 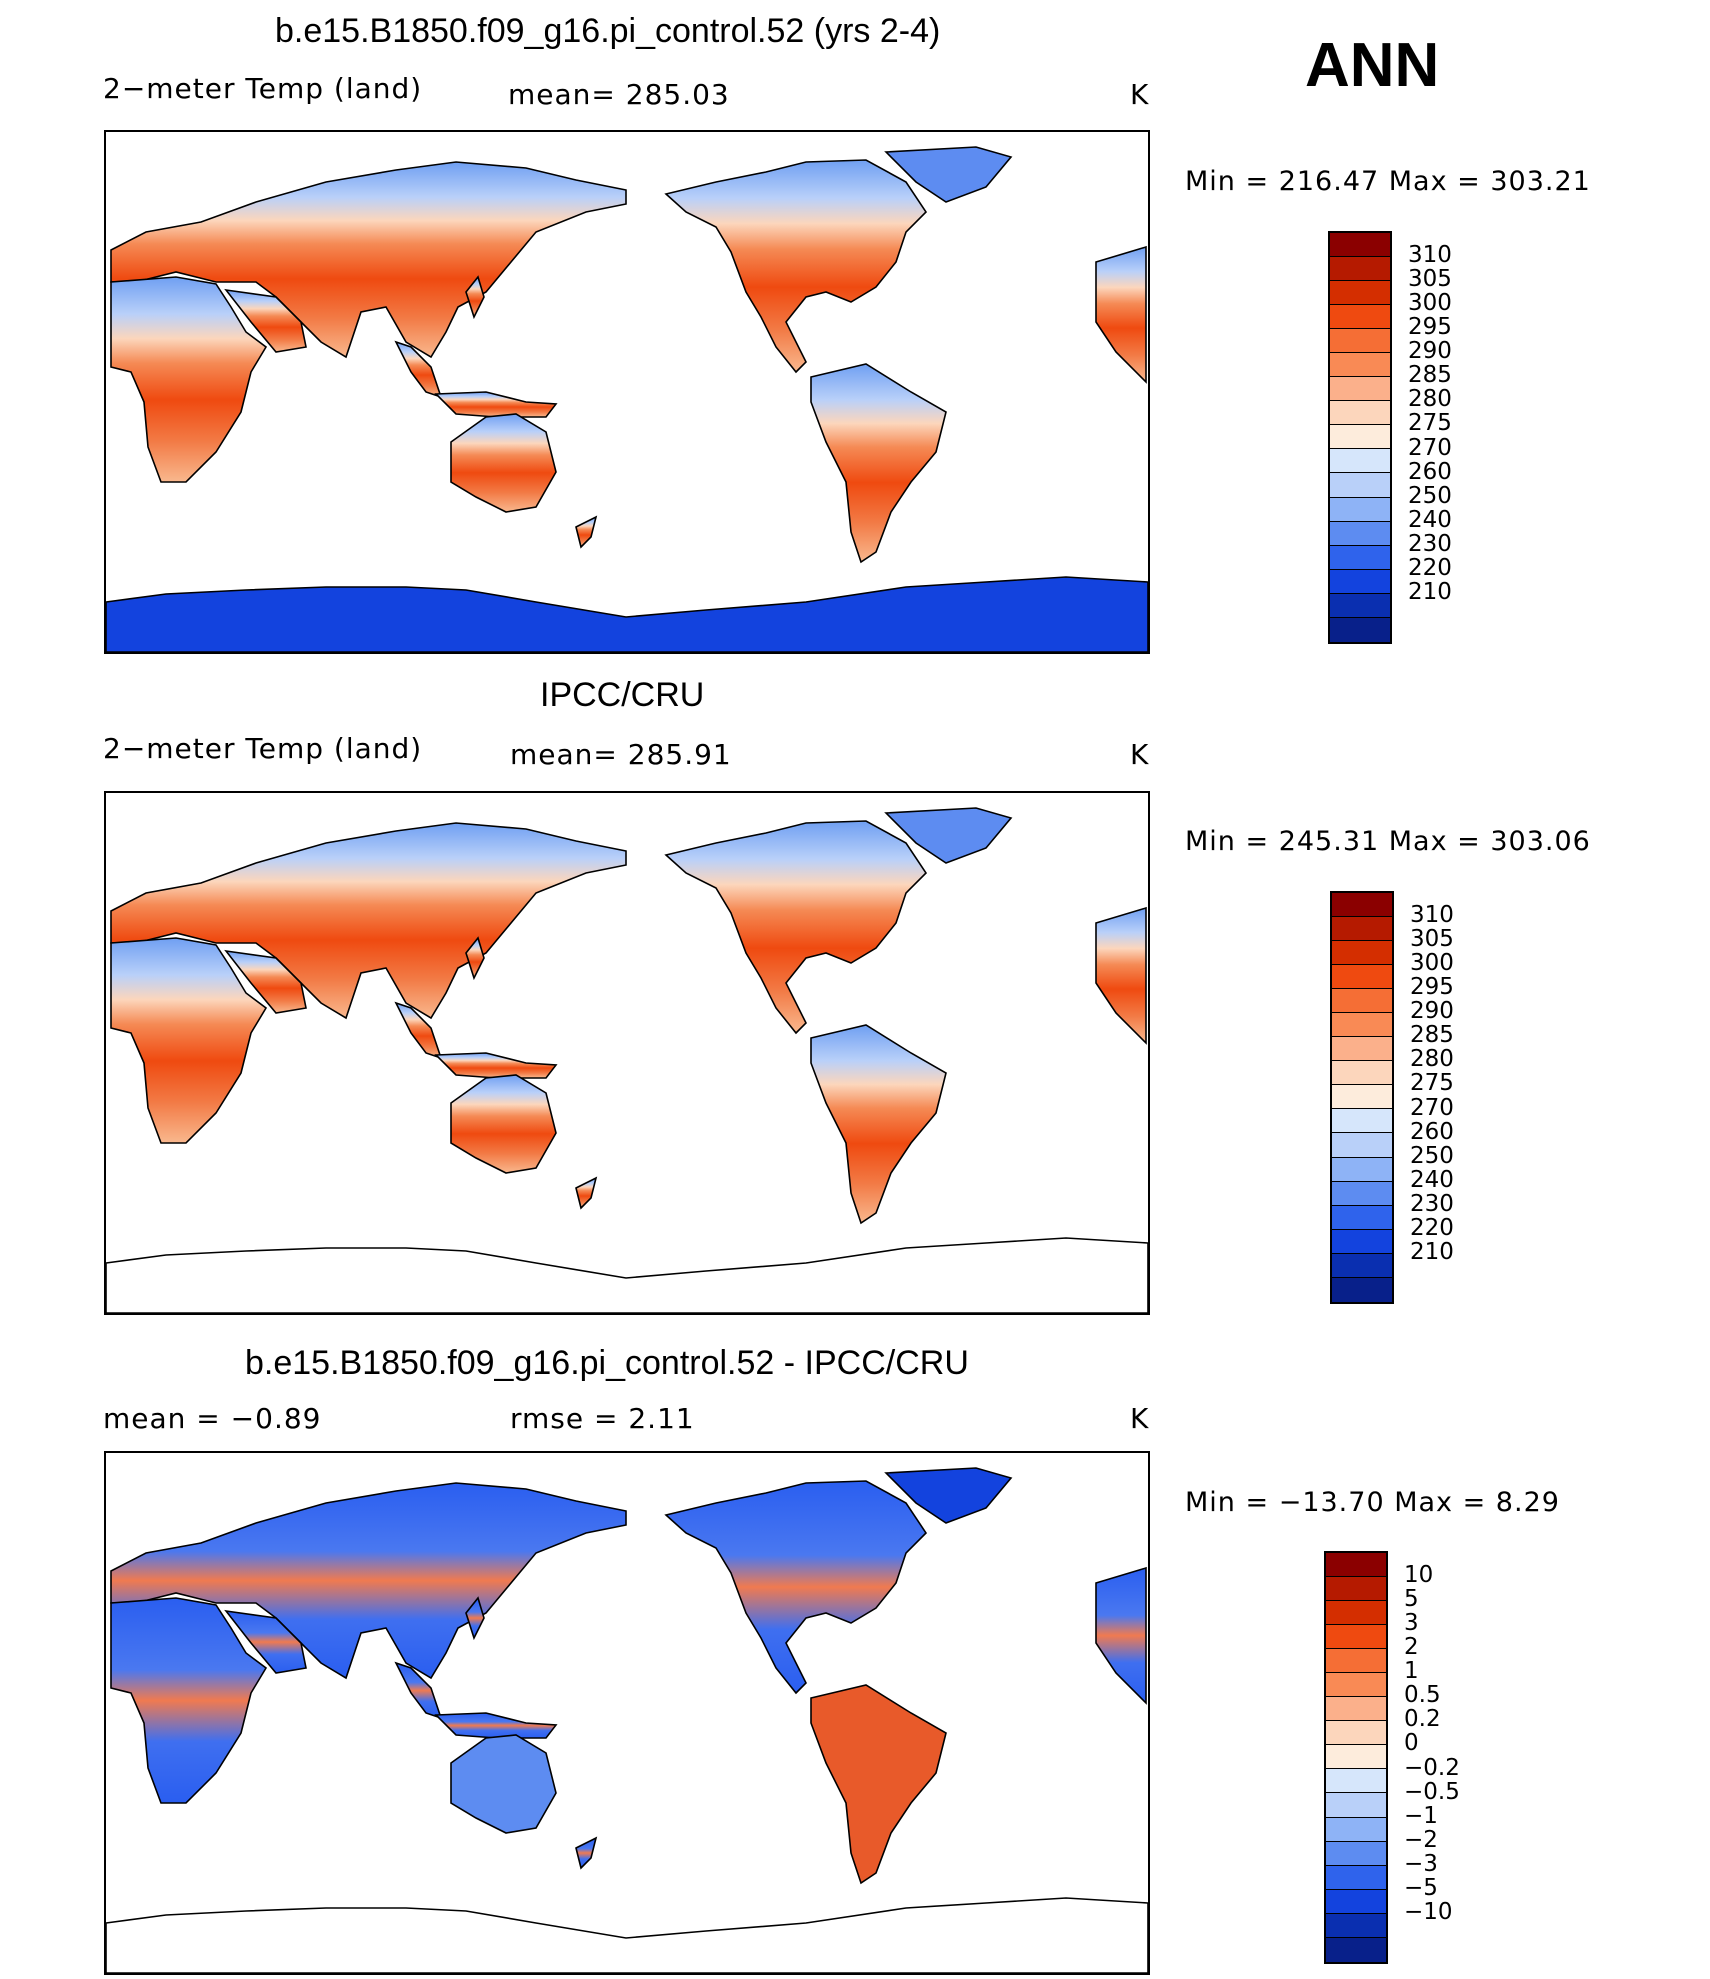 What do you see at coordinates (1432, 939) in the screenshot?
I see `colorbar-tick-label: 305` at bounding box center [1432, 939].